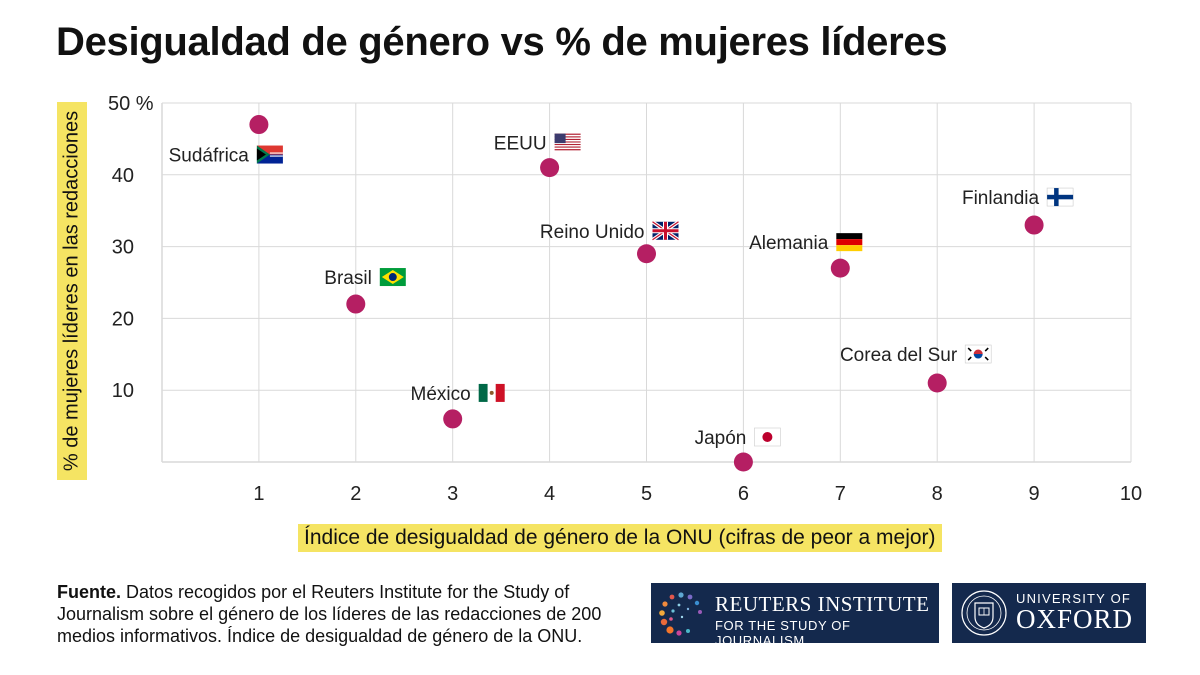 Image resolution: width=1200 pixels, height=675 pixels. Describe the element at coordinates (1075, 619) in the screenshot. I see `oxford-name: OXFORD` at that location.